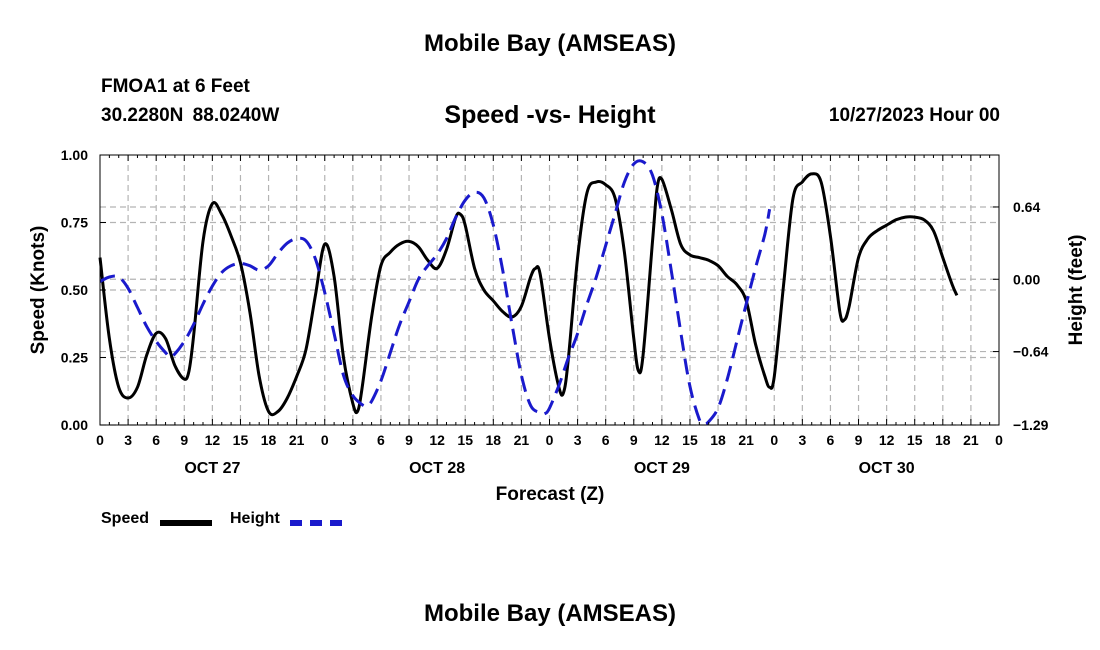 The image size is (1100, 650). What do you see at coordinates (74, 425) in the screenshot?
I see `y-tick-label: 0.00` at bounding box center [74, 425].